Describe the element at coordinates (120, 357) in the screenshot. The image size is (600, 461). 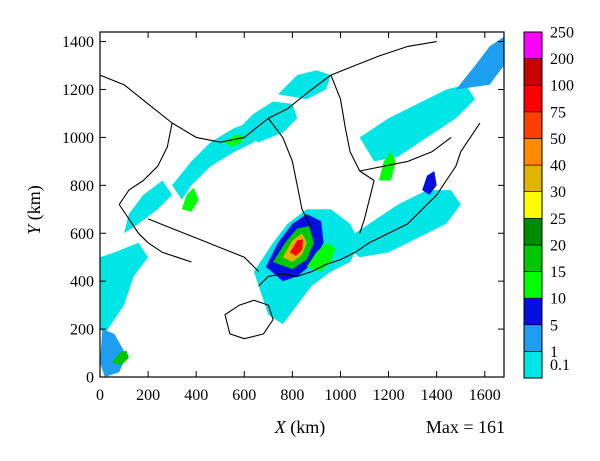
I see `precip-region-sw-cell` at that location.